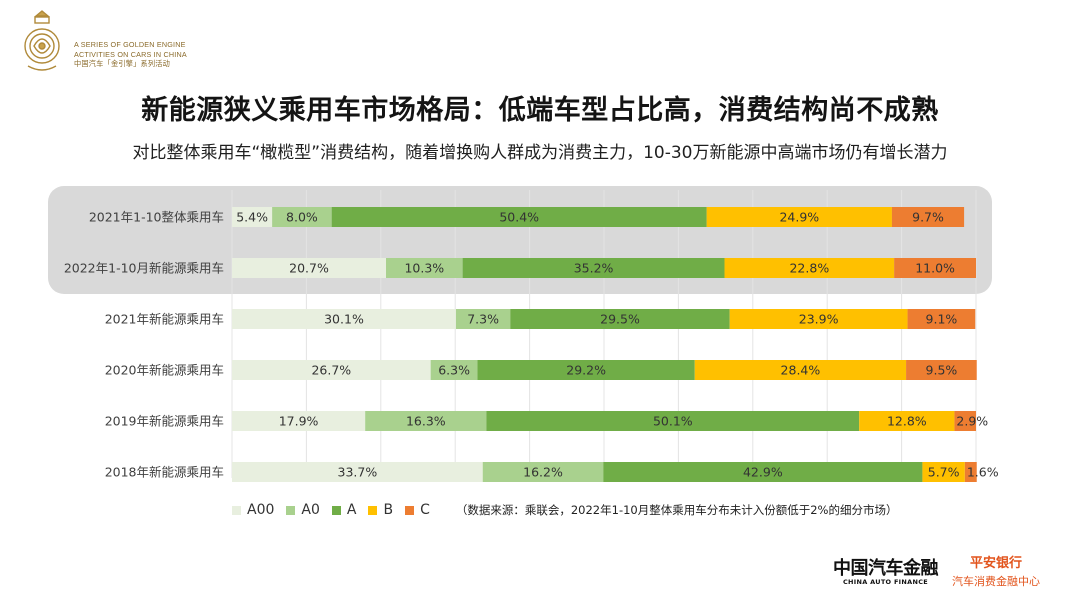 This screenshot has width=1080, height=605. I want to click on data-label: 7.3%, so click(483, 319).